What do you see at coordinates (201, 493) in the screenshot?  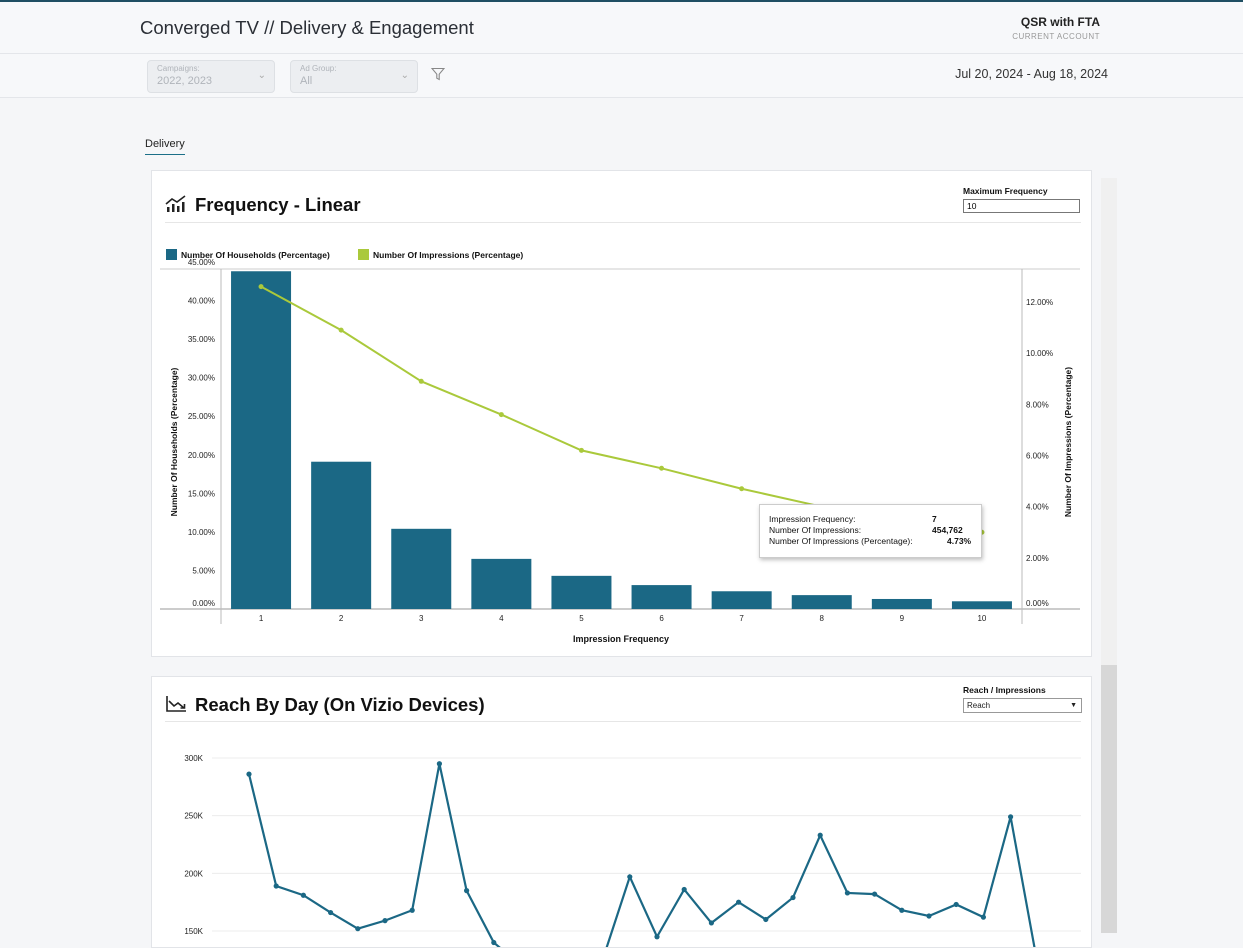 I see `y-tick-label: 15.00%` at bounding box center [201, 493].